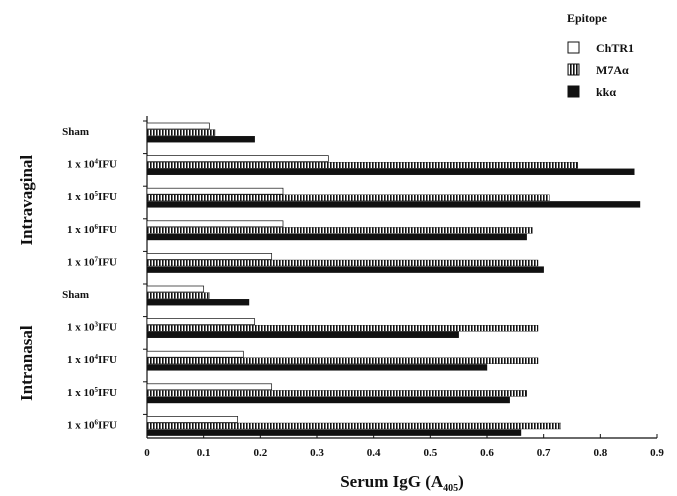 This screenshot has height=496, width=677. Describe the element at coordinates (544, 453) in the screenshot. I see `x-tick-label: 0.7` at that location.